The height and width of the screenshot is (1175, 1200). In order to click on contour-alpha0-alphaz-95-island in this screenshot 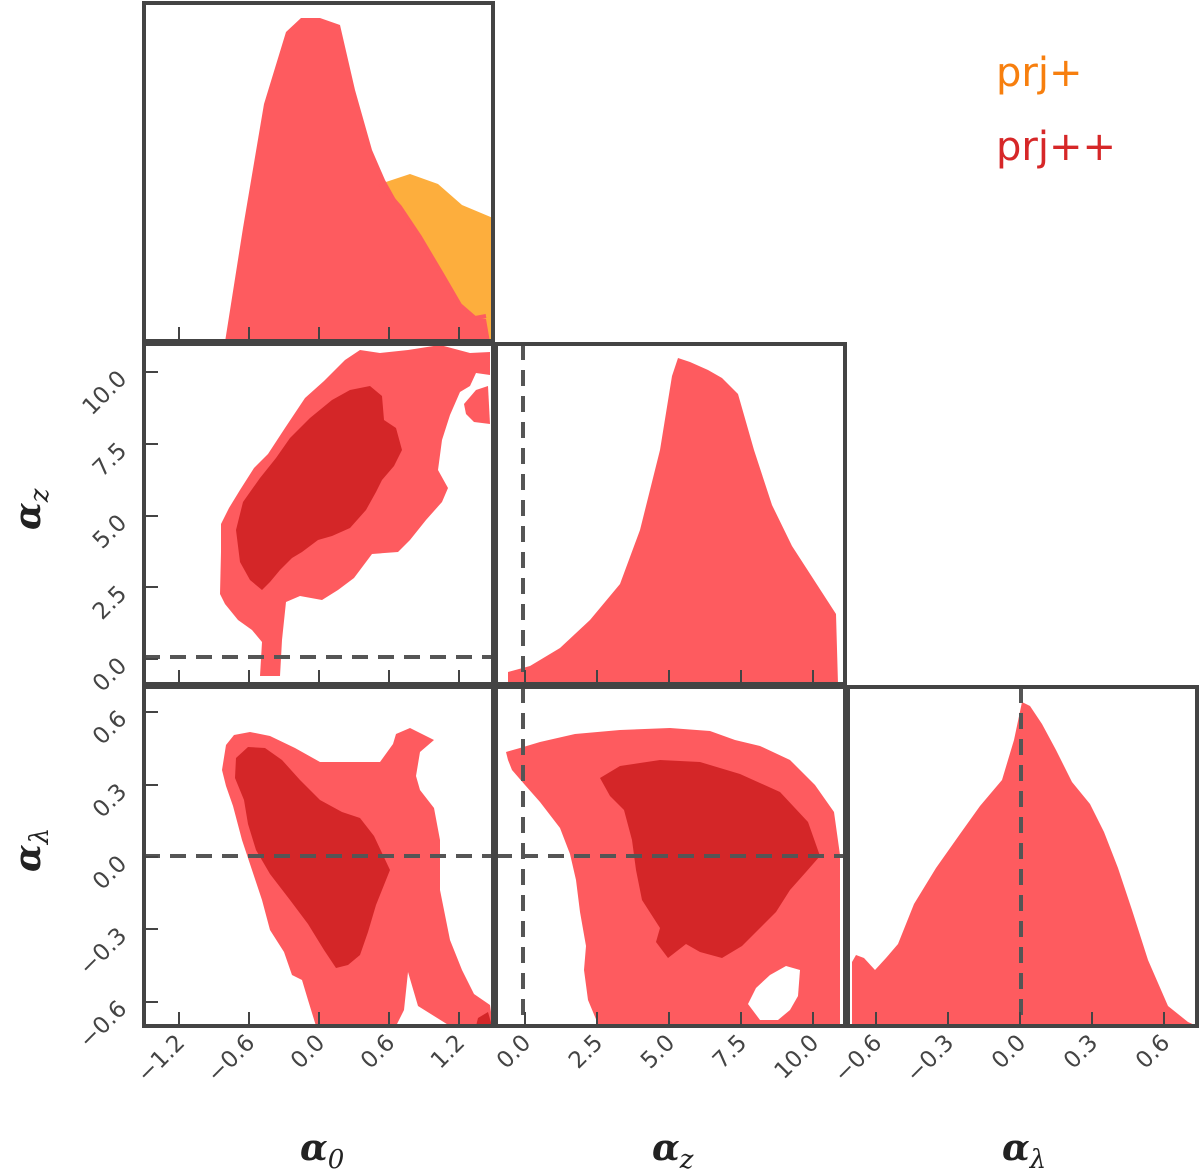, I will do `click(477, 405)`.